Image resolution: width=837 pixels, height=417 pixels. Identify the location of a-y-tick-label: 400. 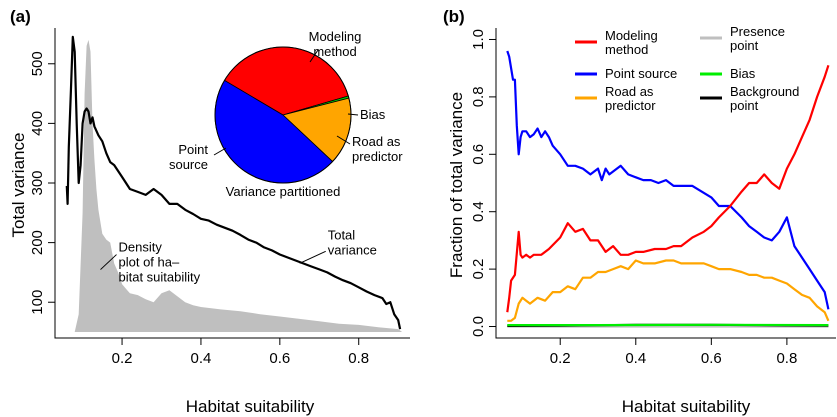
(37, 123).